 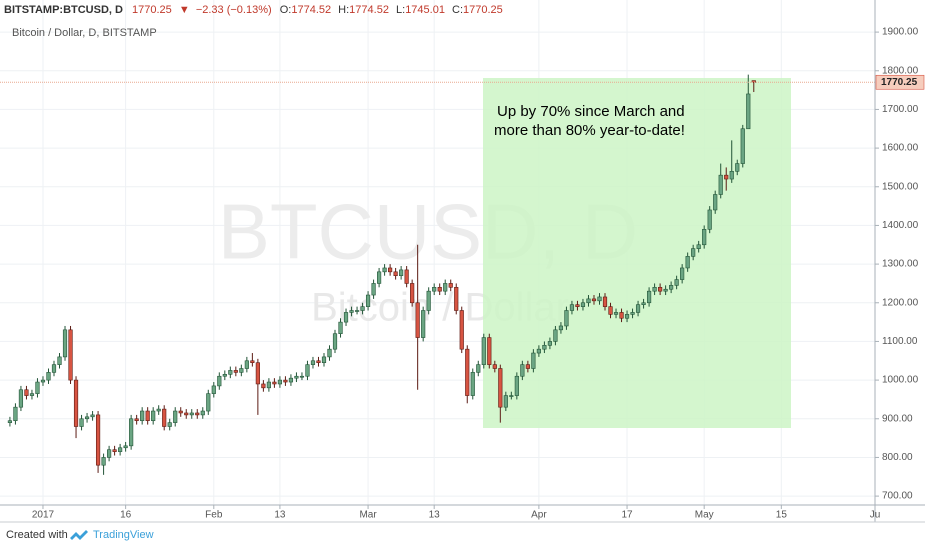 What do you see at coordinates (425, 10) in the screenshot?
I see `ohlc-value: 1745.01` at bounding box center [425, 10].